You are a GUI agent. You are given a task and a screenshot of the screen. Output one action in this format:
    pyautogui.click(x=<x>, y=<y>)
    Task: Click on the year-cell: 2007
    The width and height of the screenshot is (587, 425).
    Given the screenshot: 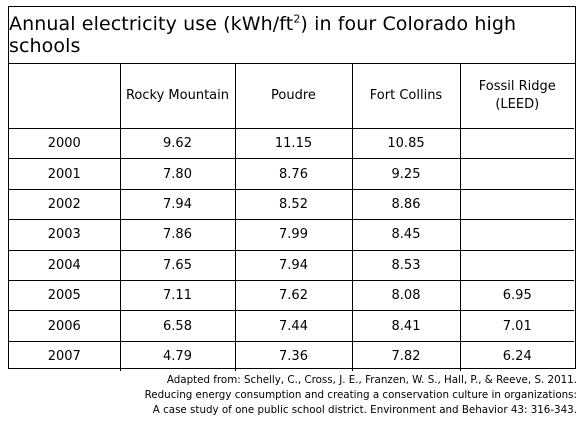 What is the action you would take?
    pyautogui.click(x=65, y=356)
    